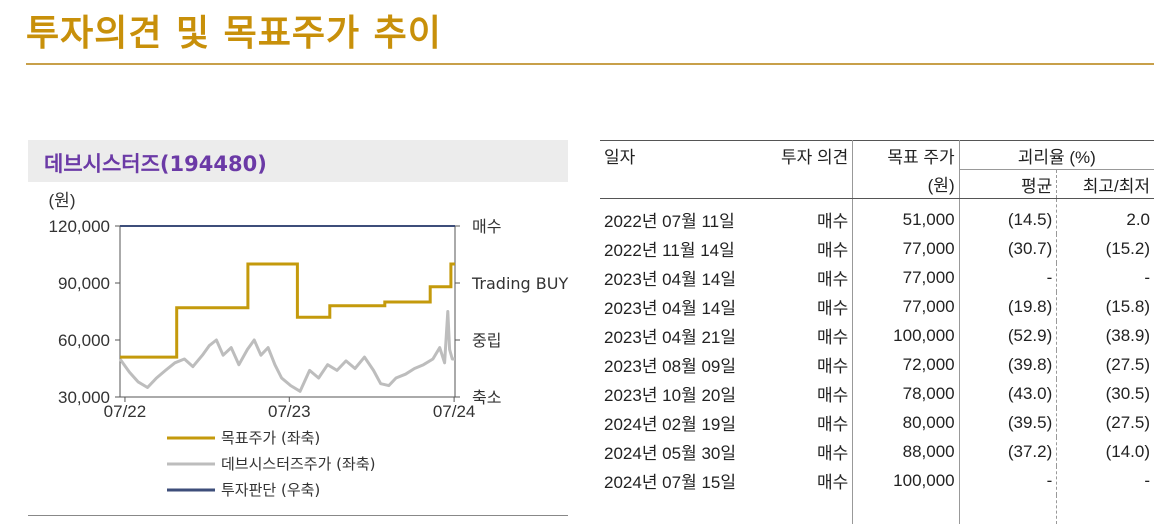  Describe the element at coordinates (906, 451) in the screenshot. I see `cell-target: 88,000` at that location.